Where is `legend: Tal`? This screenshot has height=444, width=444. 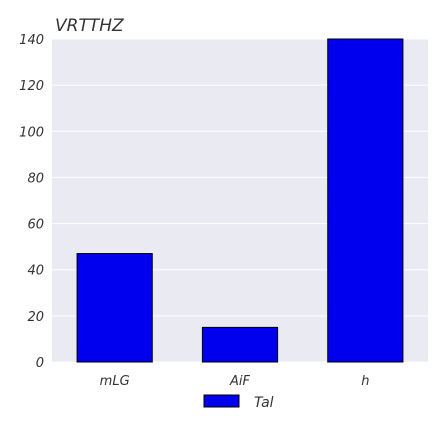 legend: Tal is located at coordinates (238, 402).